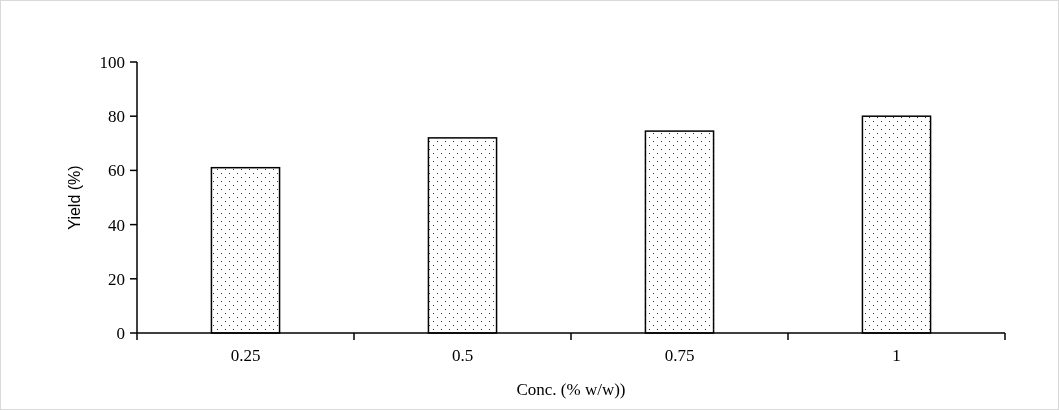 This screenshot has width=1059, height=410. Describe the element at coordinates (896, 355) in the screenshot. I see `x-tick-label: 1` at that location.